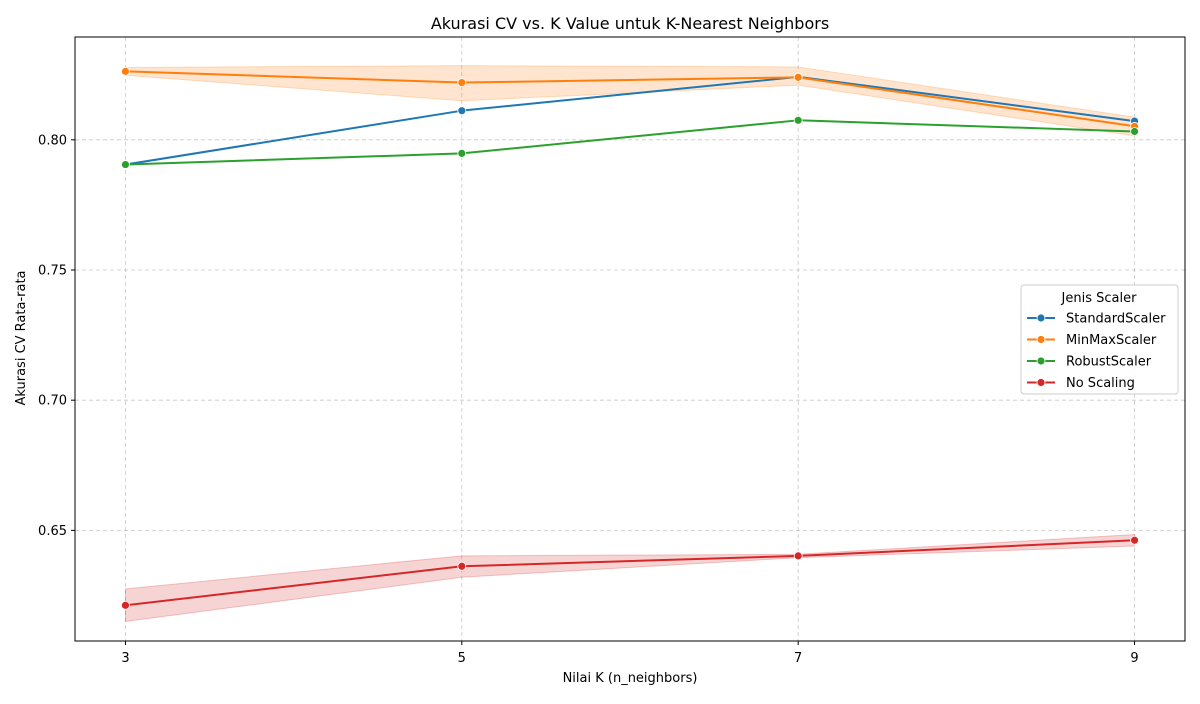 Image resolution: width=1200 pixels, height=704 pixels. What do you see at coordinates (52, 271) in the screenshot?
I see `y-tick-label: 0.75` at bounding box center [52, 271].